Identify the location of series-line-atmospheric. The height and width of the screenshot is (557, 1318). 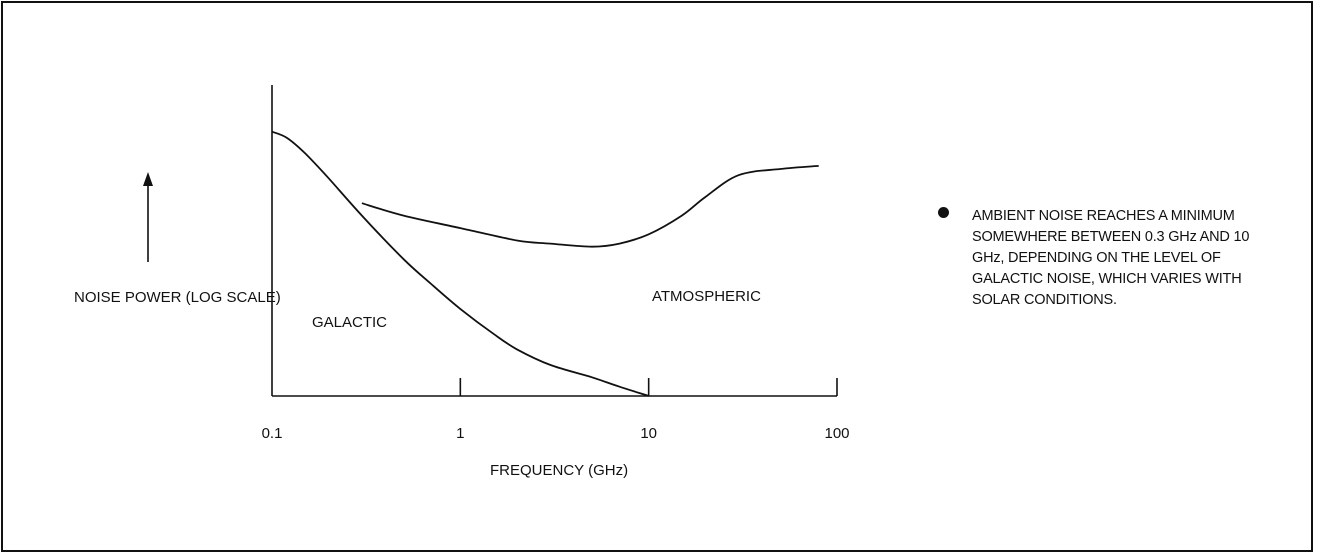
(590, 206).